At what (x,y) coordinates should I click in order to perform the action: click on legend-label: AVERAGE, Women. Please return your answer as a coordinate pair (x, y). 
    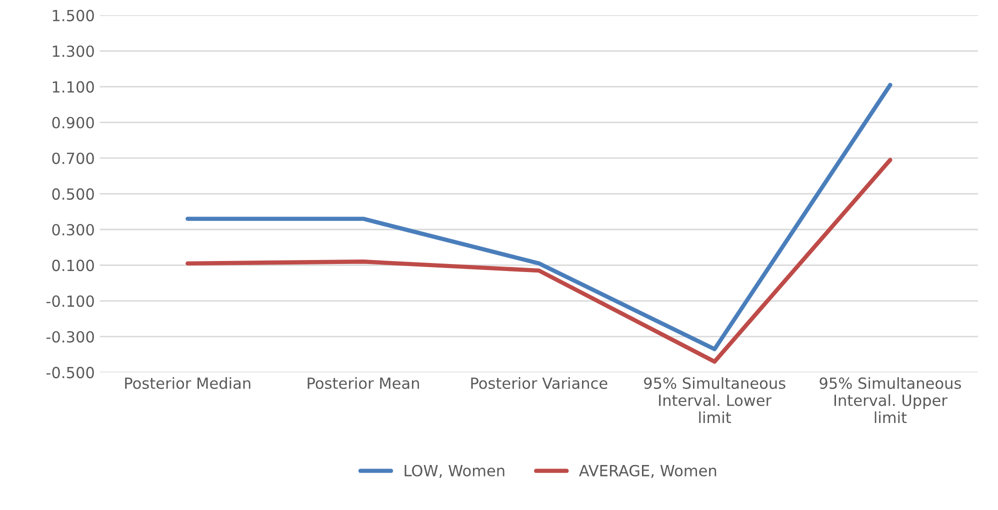
    Looking at the image, I should click on (647, 471).